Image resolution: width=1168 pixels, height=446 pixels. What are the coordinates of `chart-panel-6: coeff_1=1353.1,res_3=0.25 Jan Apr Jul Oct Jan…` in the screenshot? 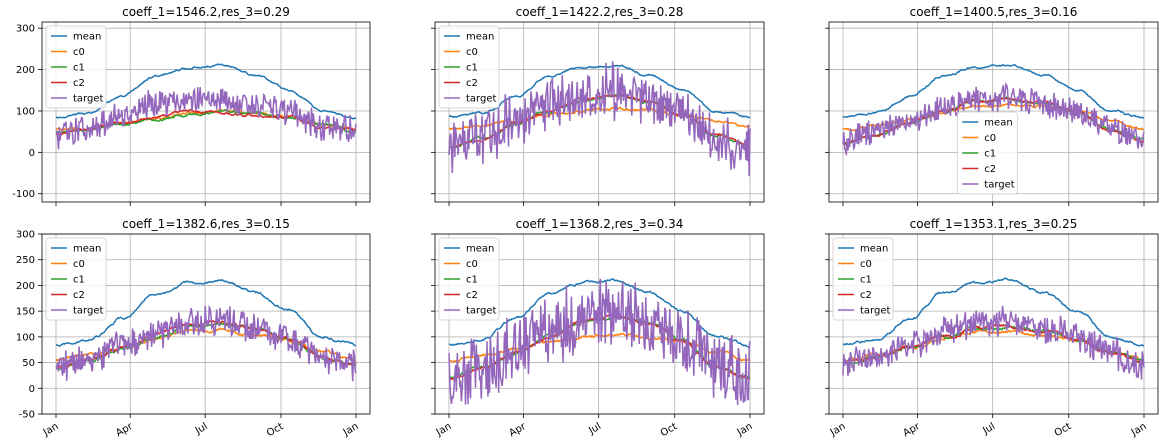 It's located at (992, 328).